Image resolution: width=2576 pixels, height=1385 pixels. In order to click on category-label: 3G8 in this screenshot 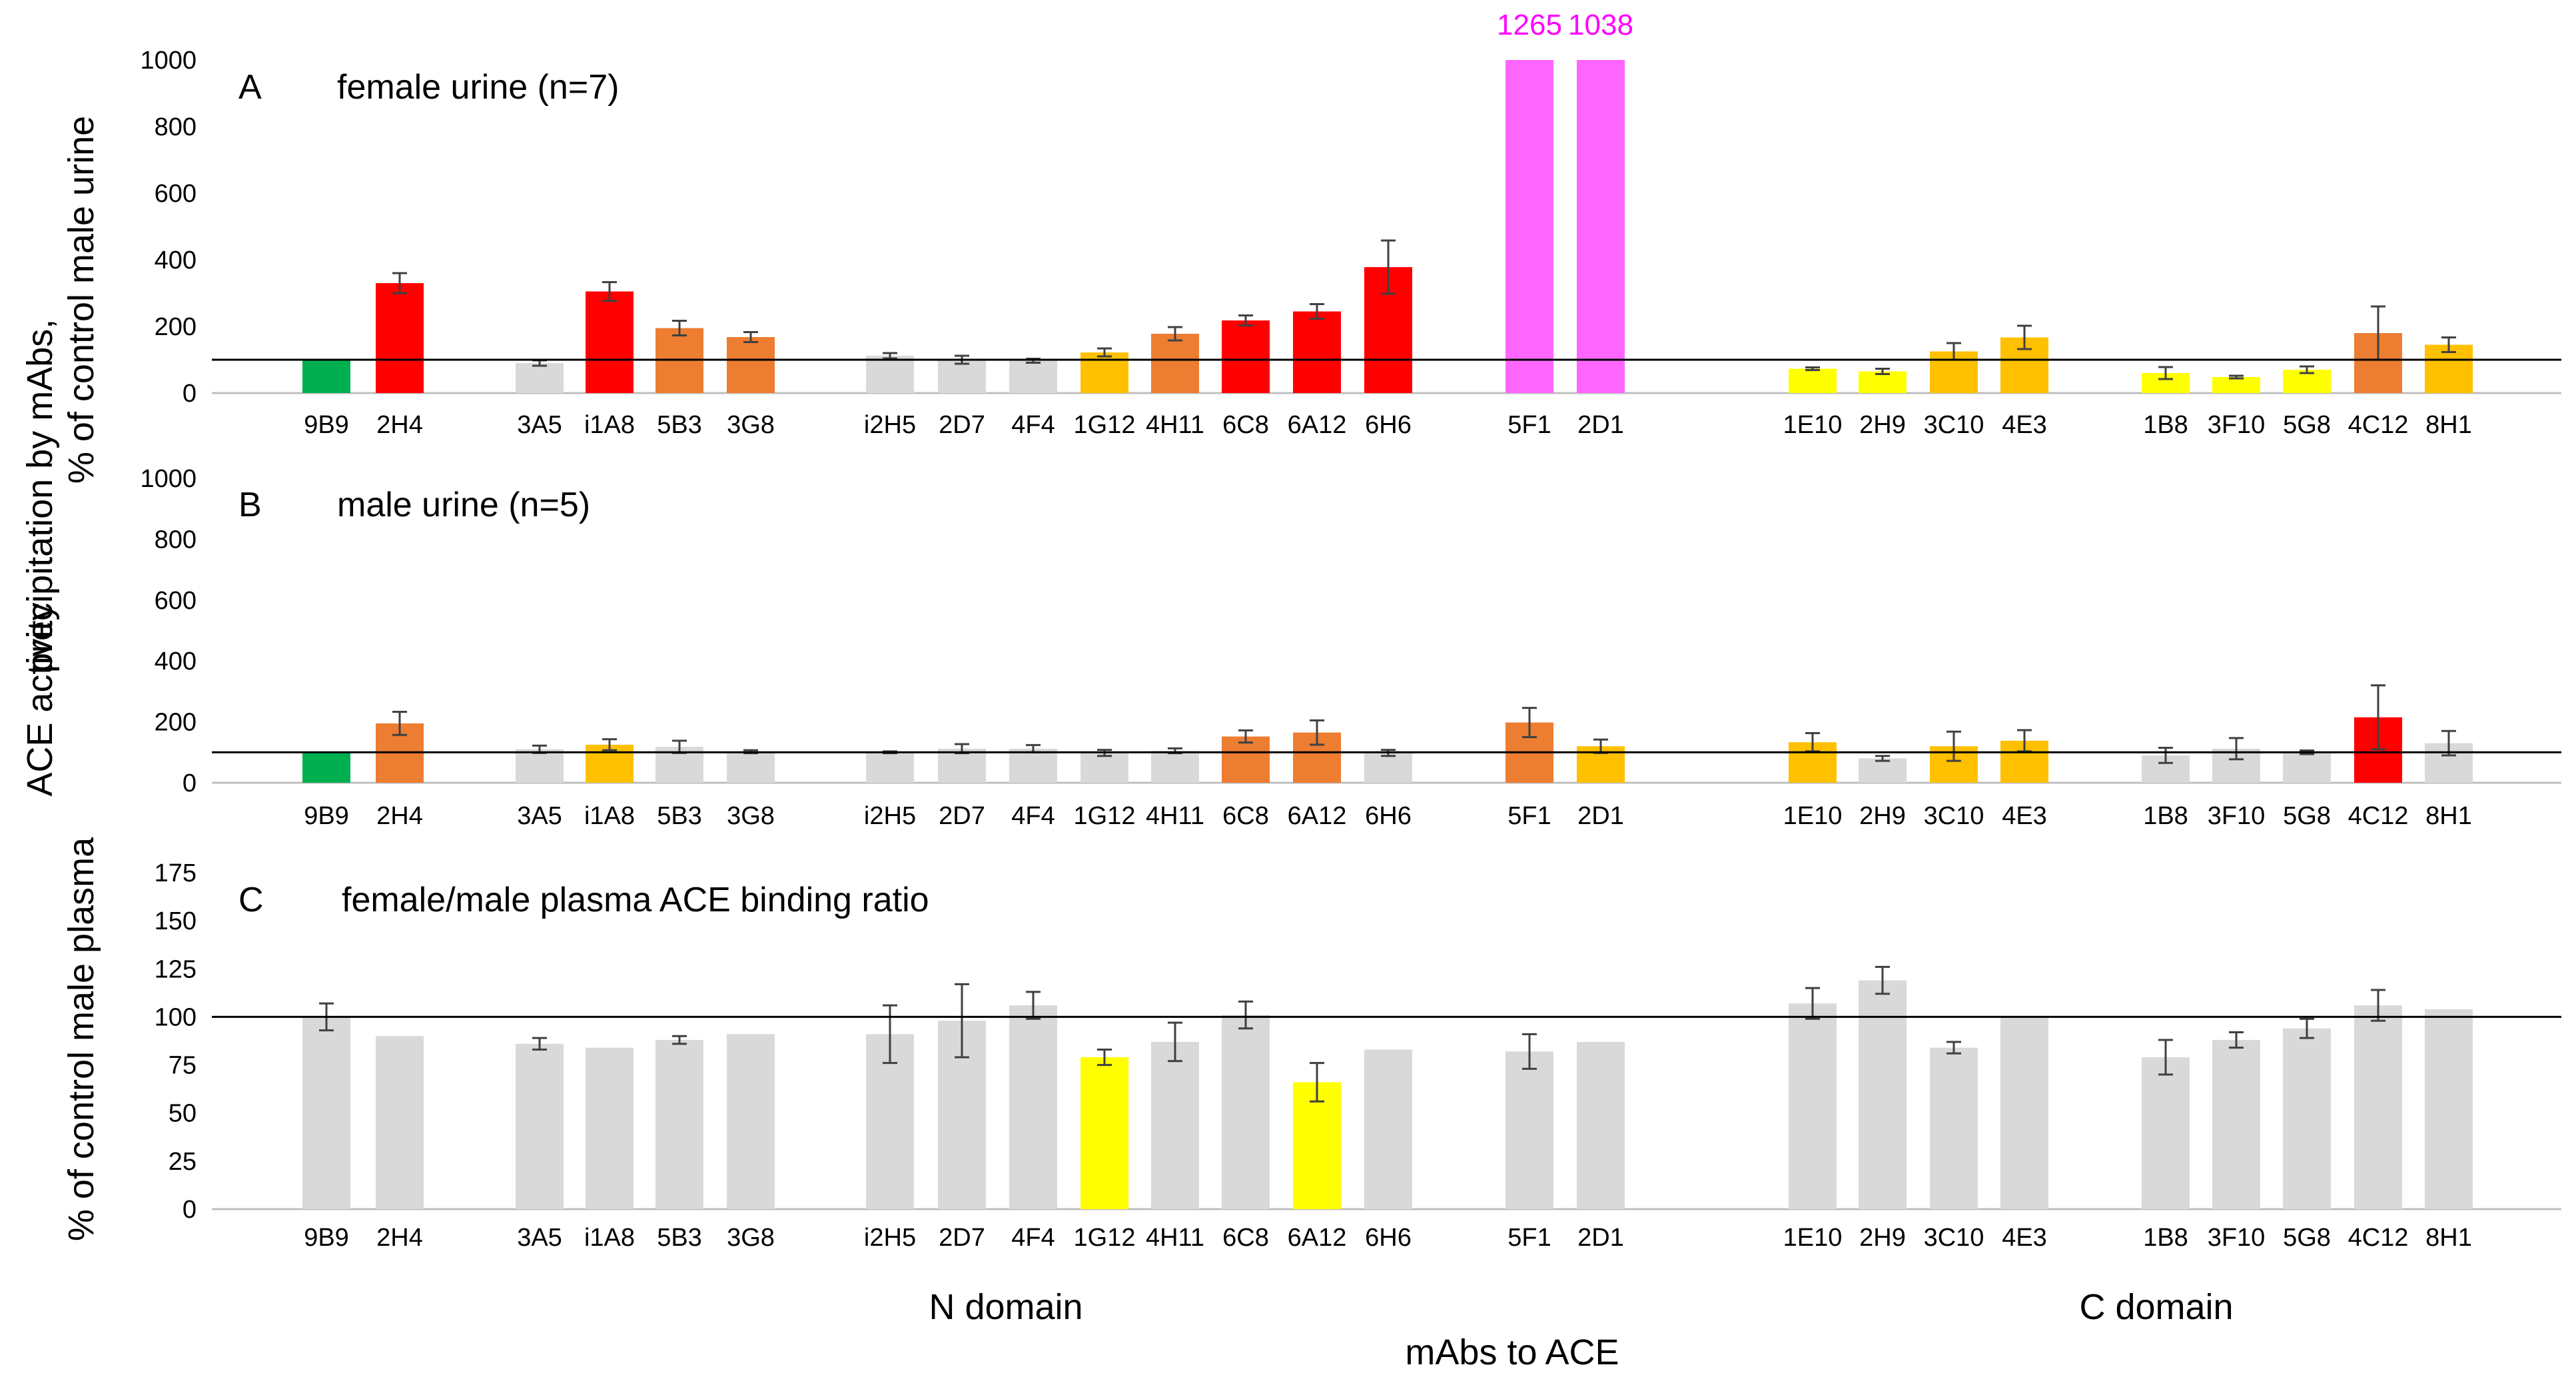, I will do `click(751, 425)`.